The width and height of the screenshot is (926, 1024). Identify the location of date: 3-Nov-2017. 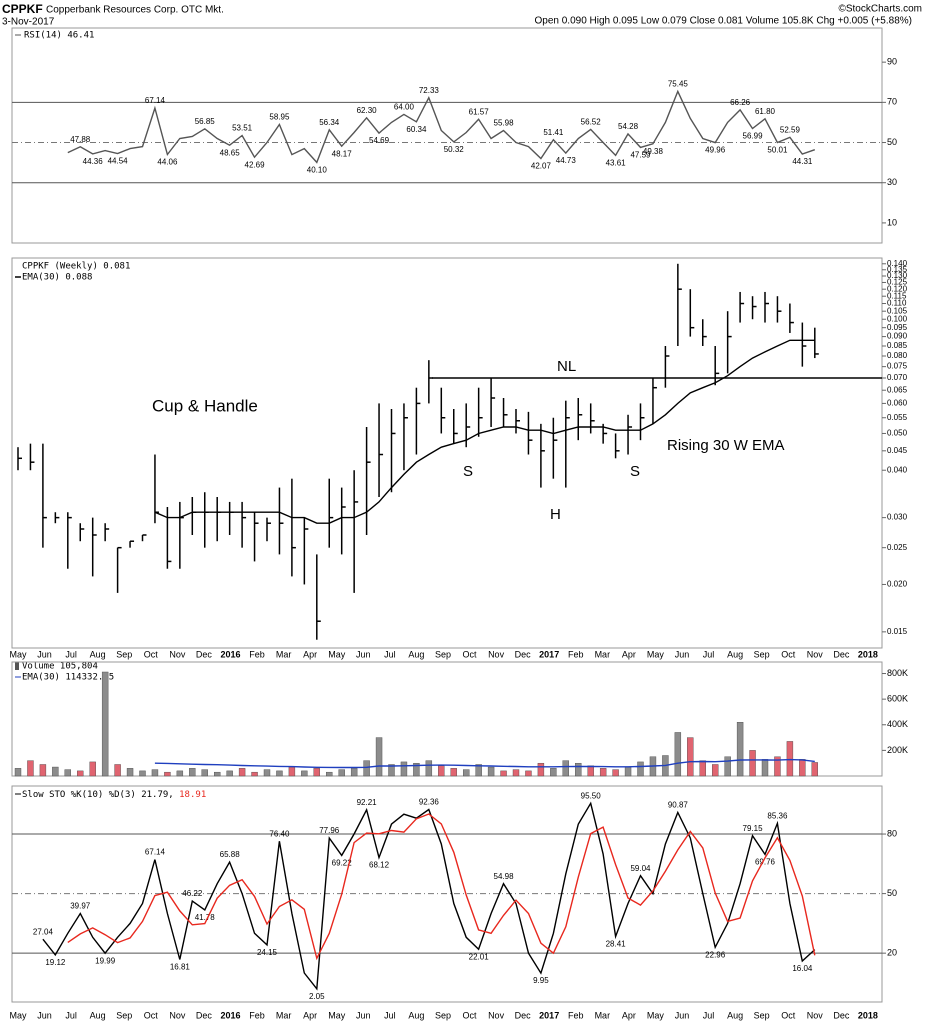
(28, 22).